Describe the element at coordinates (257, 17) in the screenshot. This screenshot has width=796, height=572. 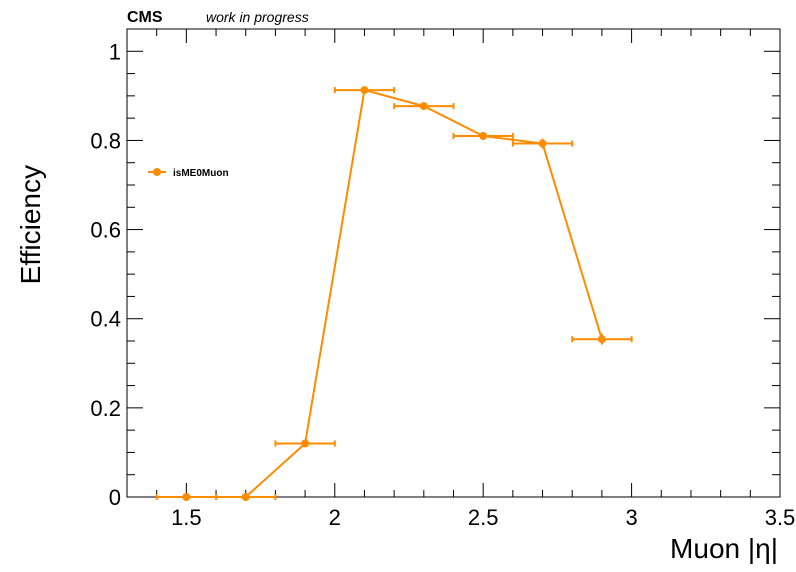
I see `status-label: work in progress` at that location.